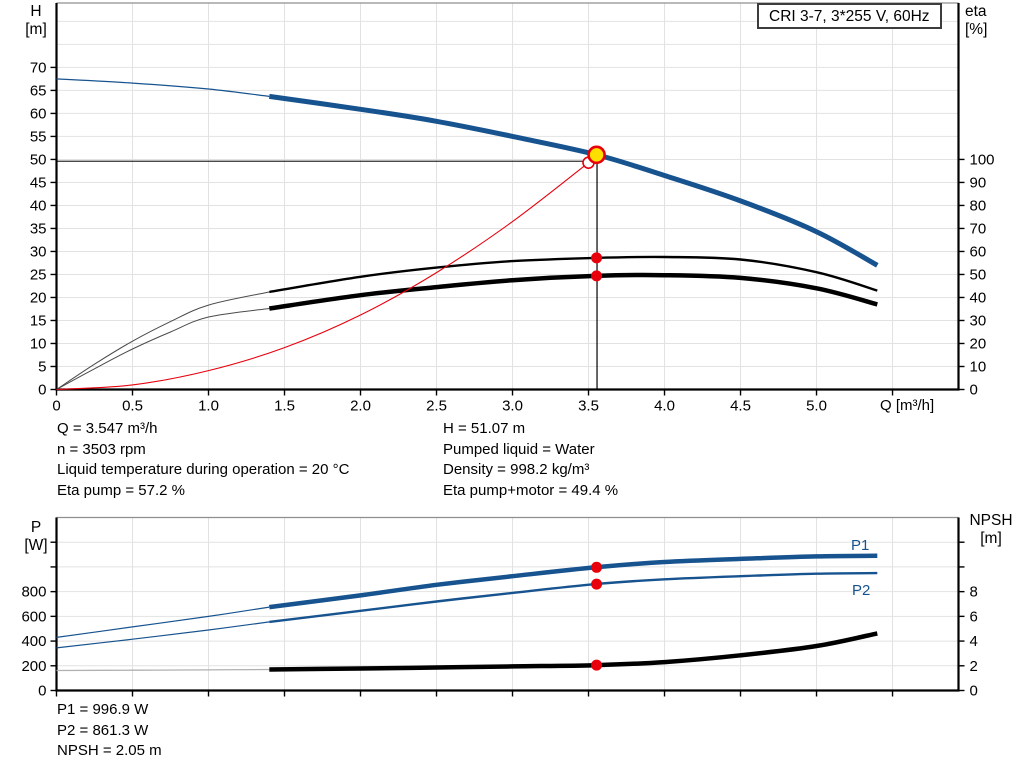  Describe the element at coordinates (36, 545) in the screenshot. I see `p-axis-title-unit: [W]` at that location.